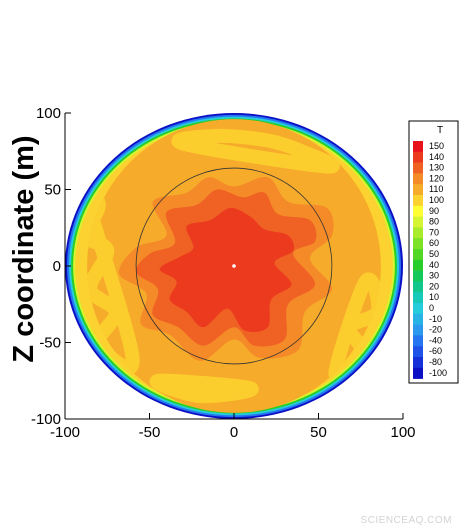 The height and width of the screenshot is (530, 464). I want to click on colorbar-label: 110, so click(436, 189).